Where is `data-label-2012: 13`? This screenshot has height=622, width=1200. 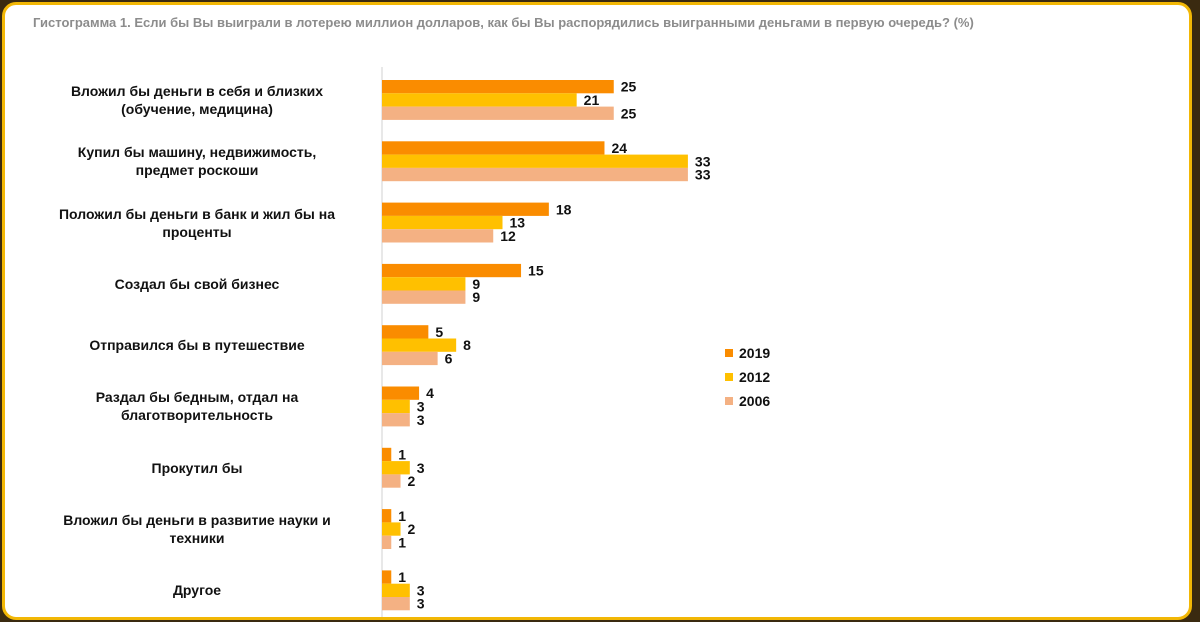 data-label-2012: 13 is located at coordinates (518, 223).